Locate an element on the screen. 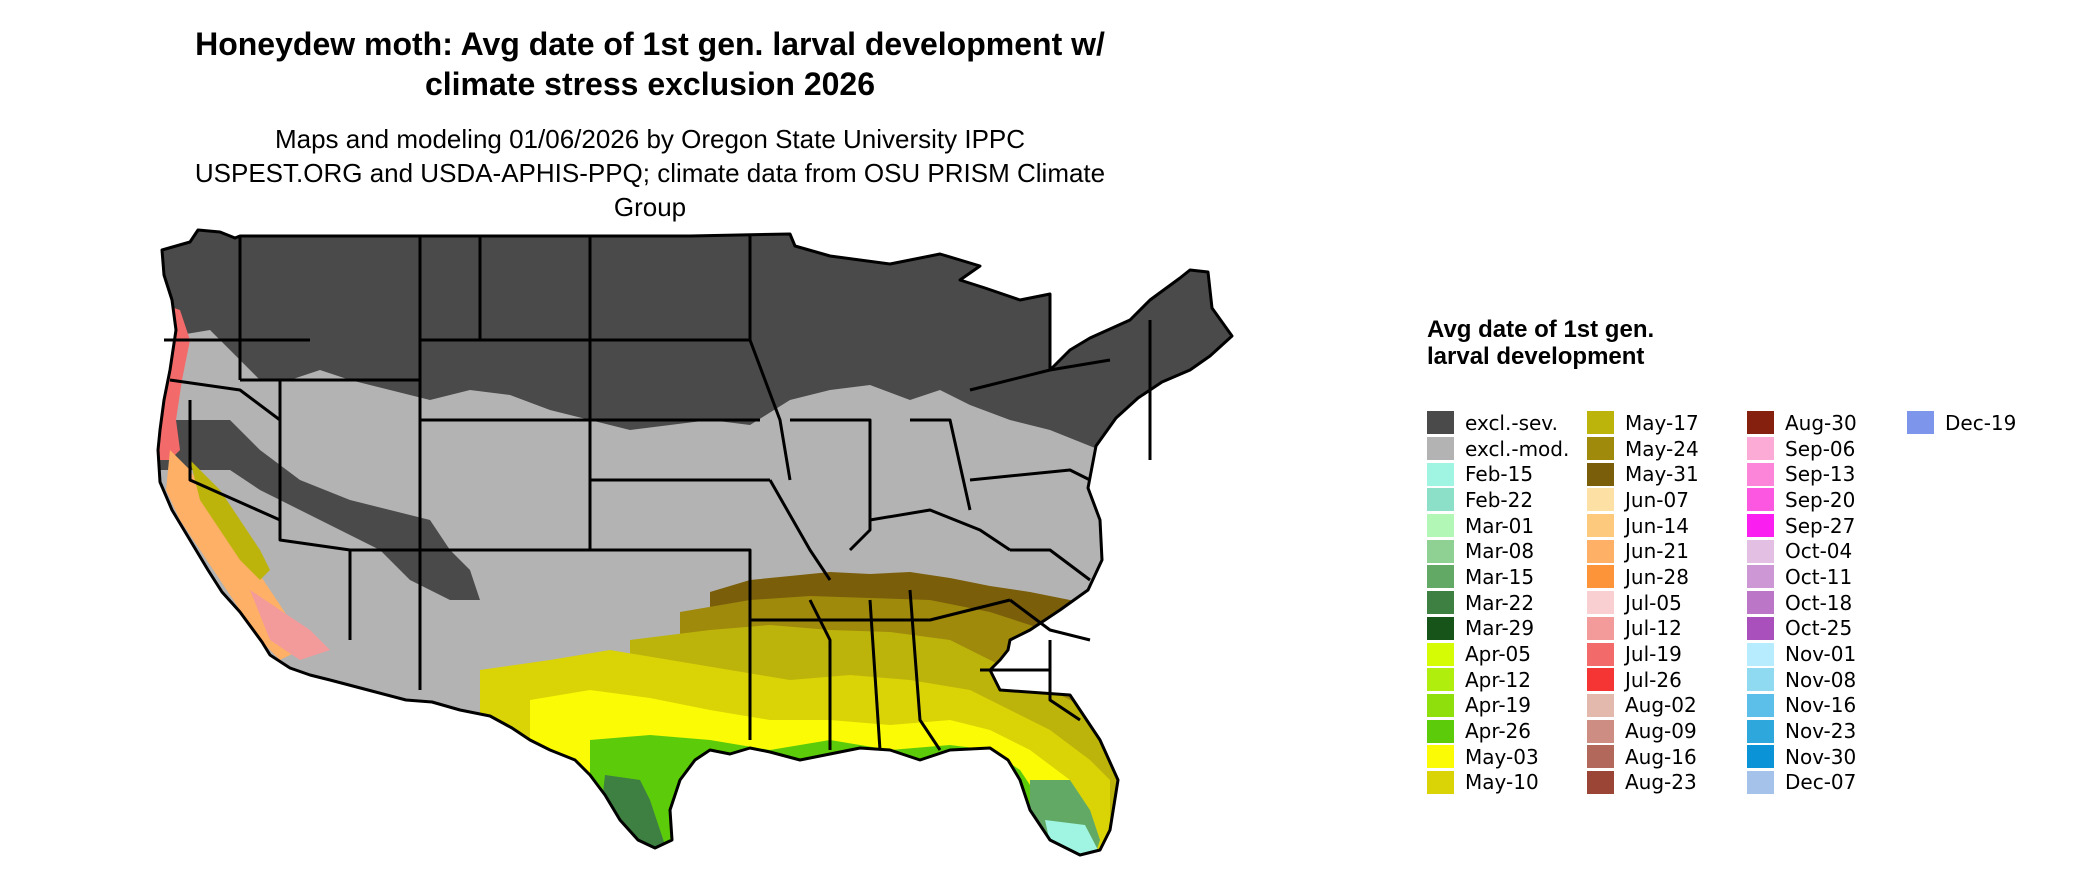 The image size is (2100, 892). legend-item: Apr-26 is located at coordinates (1557, 731).